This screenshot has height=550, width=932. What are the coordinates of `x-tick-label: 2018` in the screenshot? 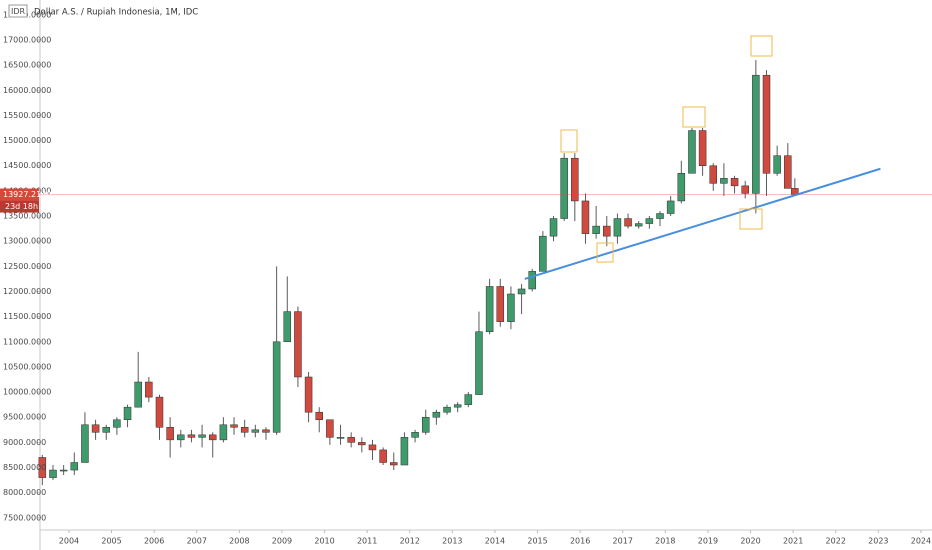 It's located at (665, 541).